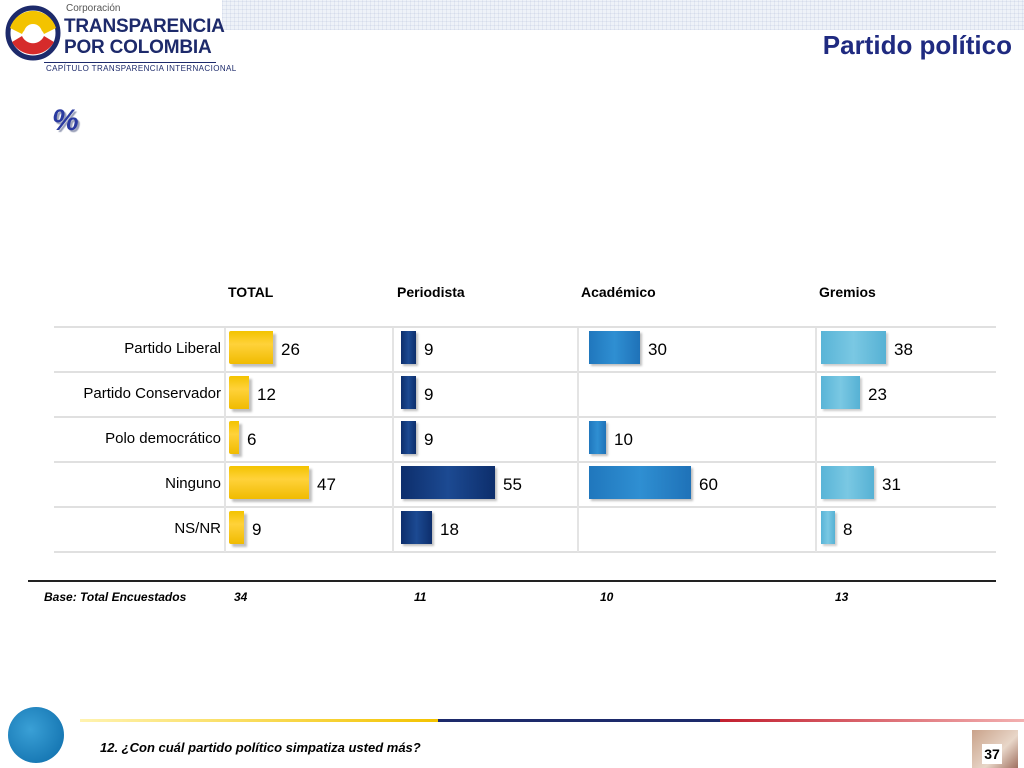 Image resolution: width=1024 pixels, height=768 pixels. What do you see at coordinates (657, 349) in the screenshot?
I see `data-label-academico-partido-liberal: 30` at bounding box center [657, 349].